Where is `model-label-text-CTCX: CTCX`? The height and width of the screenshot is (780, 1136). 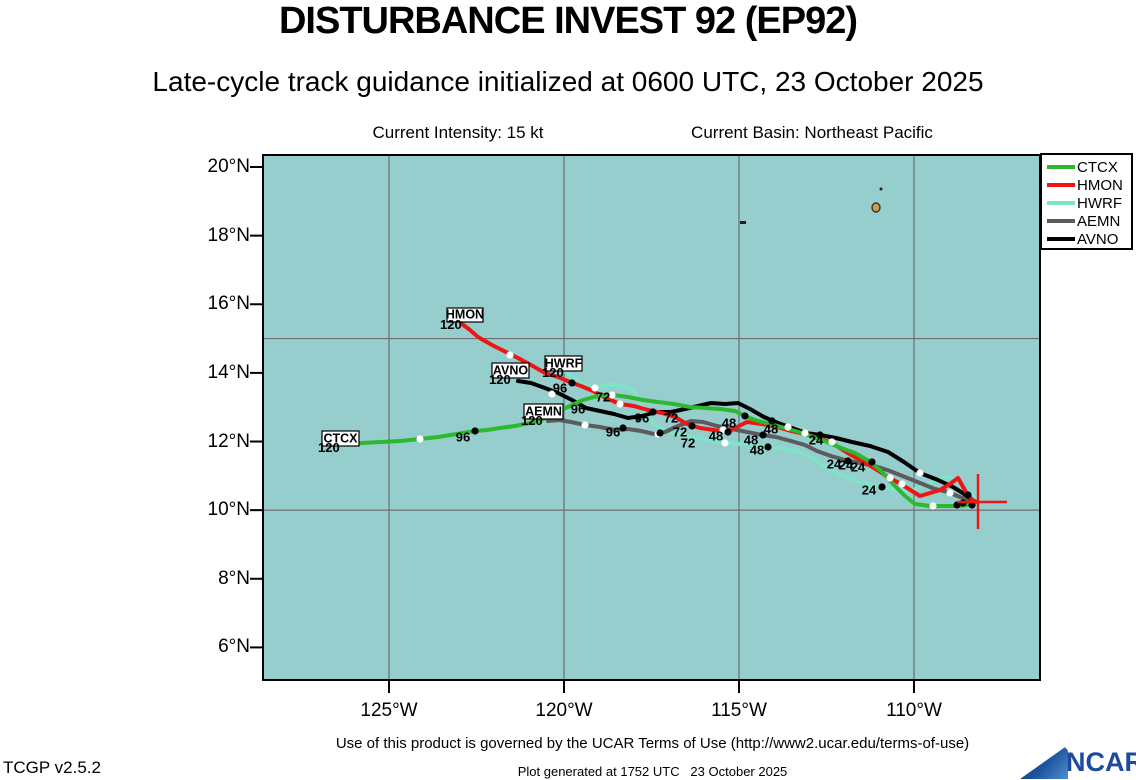 model-label-text-CTCX: CTCX is located at coordinates (340, 439).